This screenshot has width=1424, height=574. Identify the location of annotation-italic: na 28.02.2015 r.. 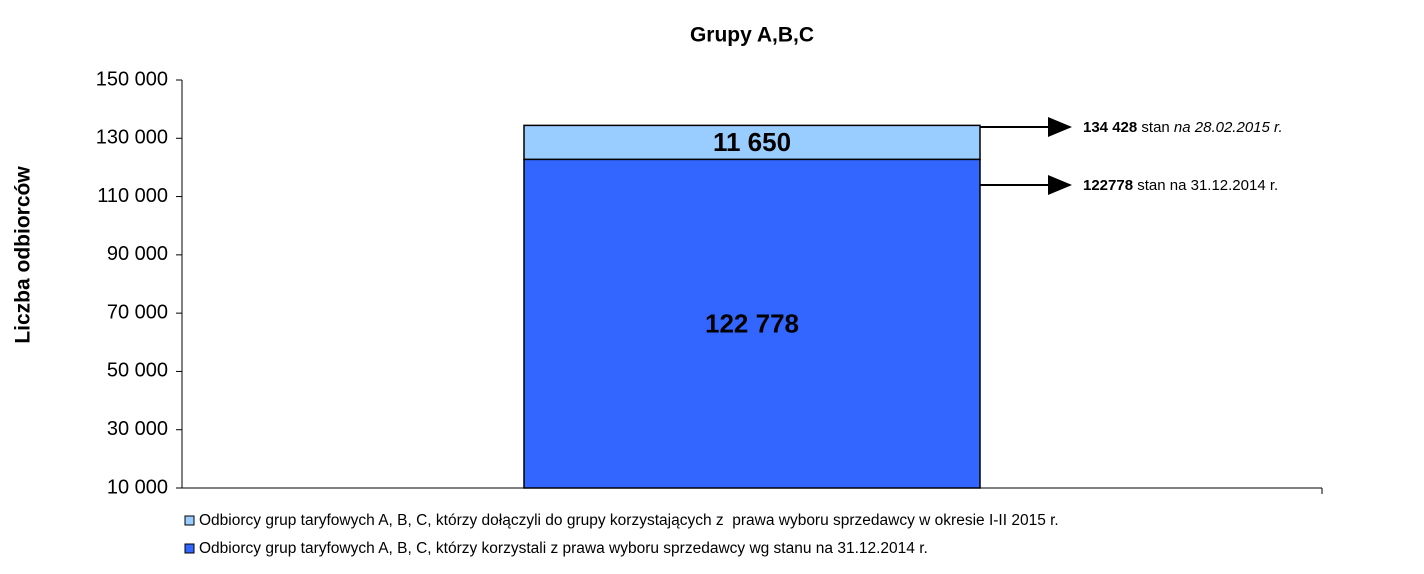
(1228, 127).